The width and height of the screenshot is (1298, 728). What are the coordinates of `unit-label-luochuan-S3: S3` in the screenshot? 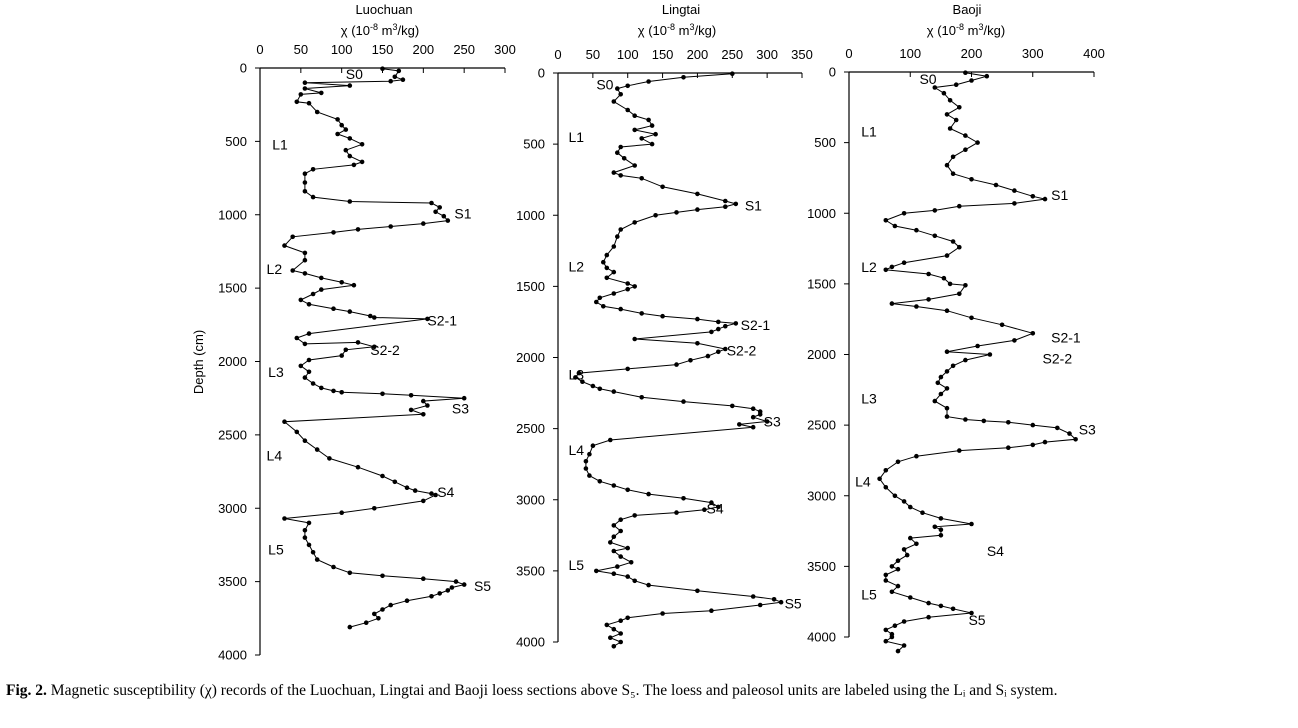 It's located at (460, 408).